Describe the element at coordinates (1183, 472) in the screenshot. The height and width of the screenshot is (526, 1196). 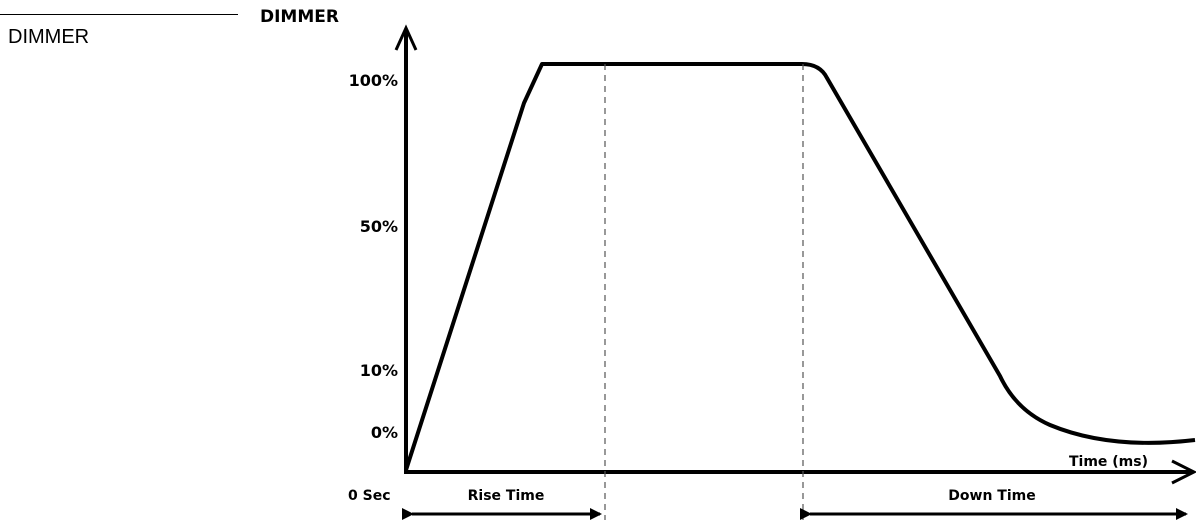
I see `x-axis-arrowhead` at that location.